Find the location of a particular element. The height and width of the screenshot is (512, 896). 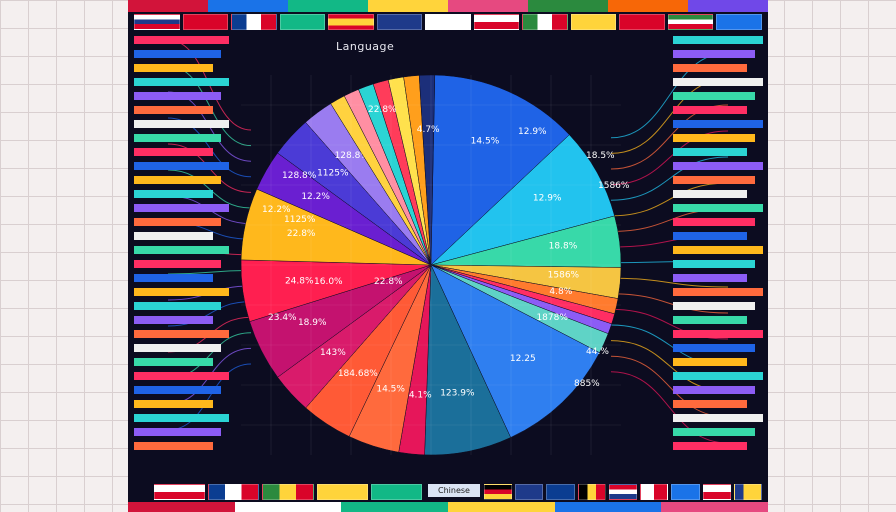

slice-value-label: 4.7% is located at coordinates (428, 130).